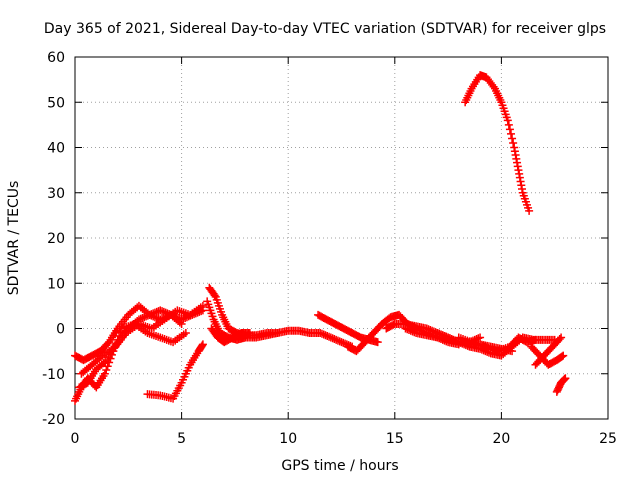 The height and width of the screenshot is (480, 640). What do you see at coordinates (501, 439) in the screenshot?
I see `x-tick-label: 20` at bounding box center [501, 439].